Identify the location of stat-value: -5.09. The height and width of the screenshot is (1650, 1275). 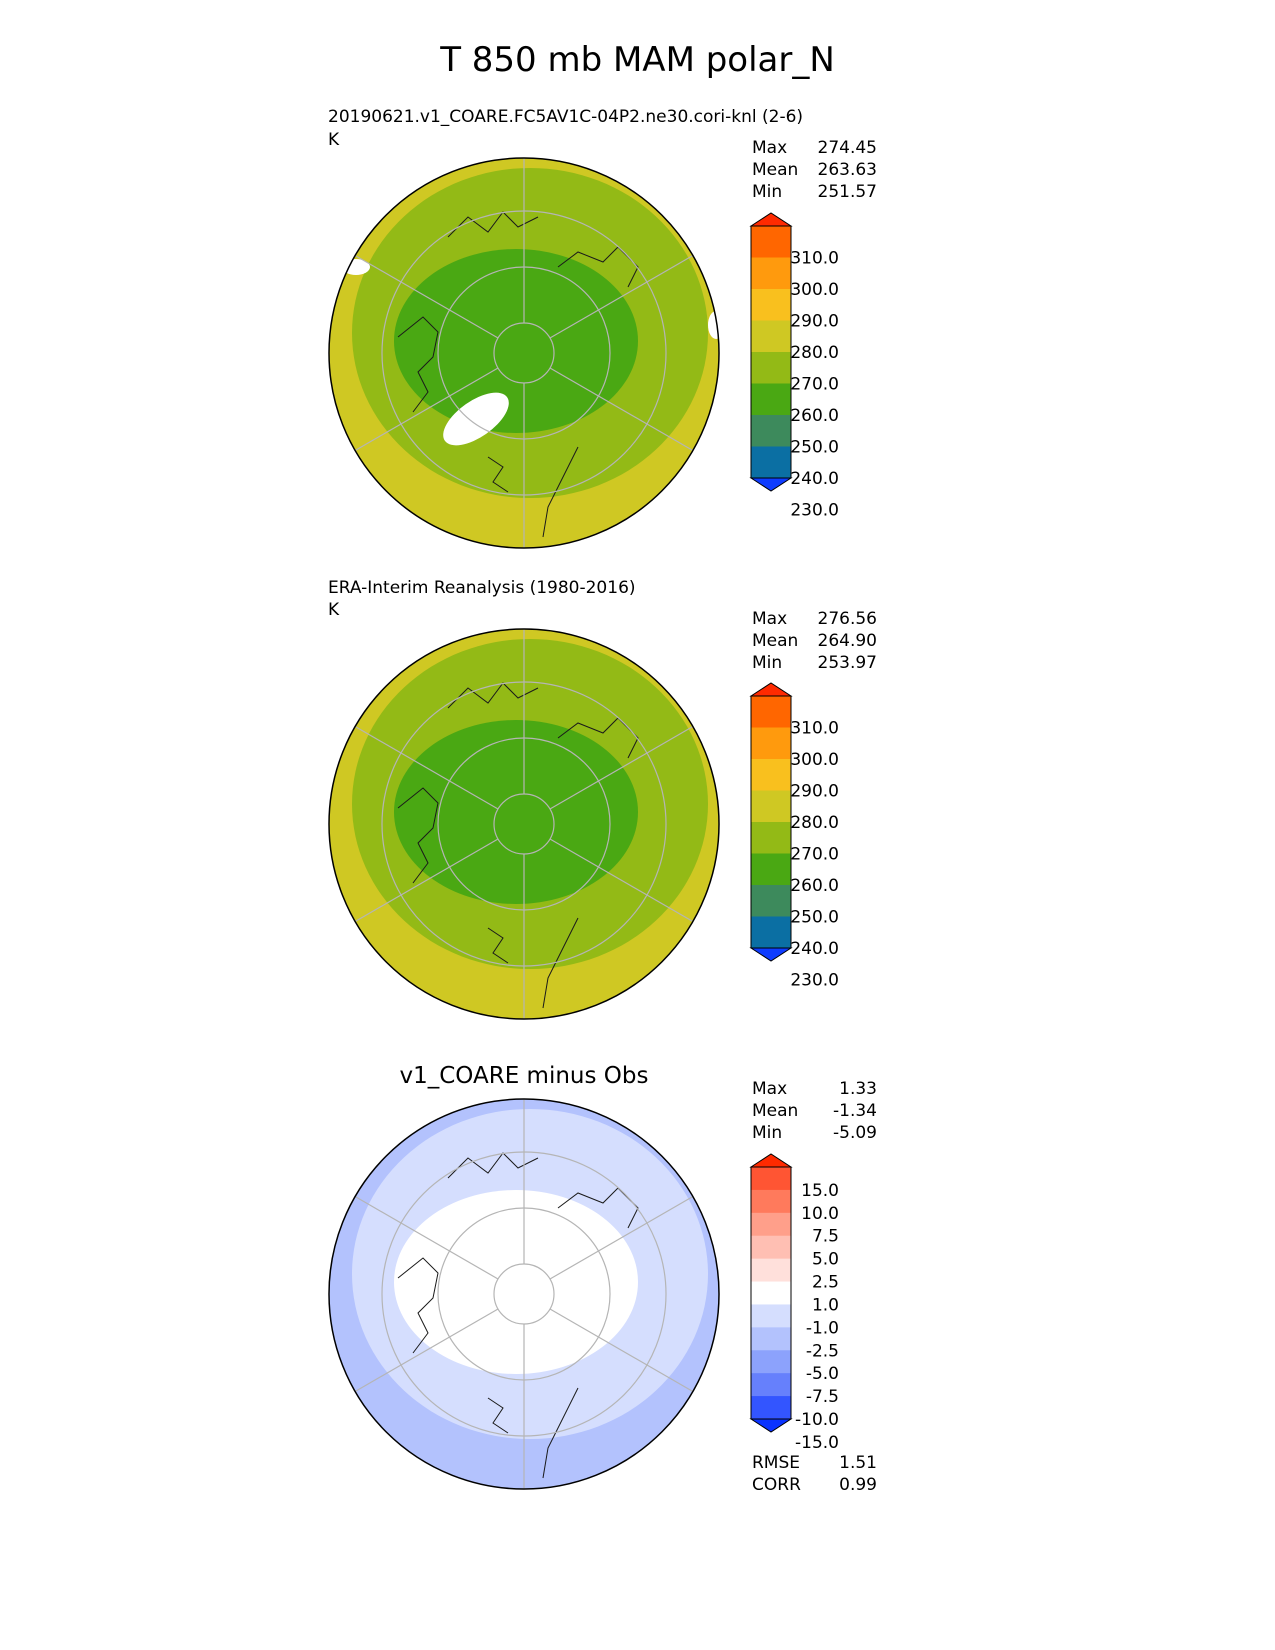
(855, 1133).